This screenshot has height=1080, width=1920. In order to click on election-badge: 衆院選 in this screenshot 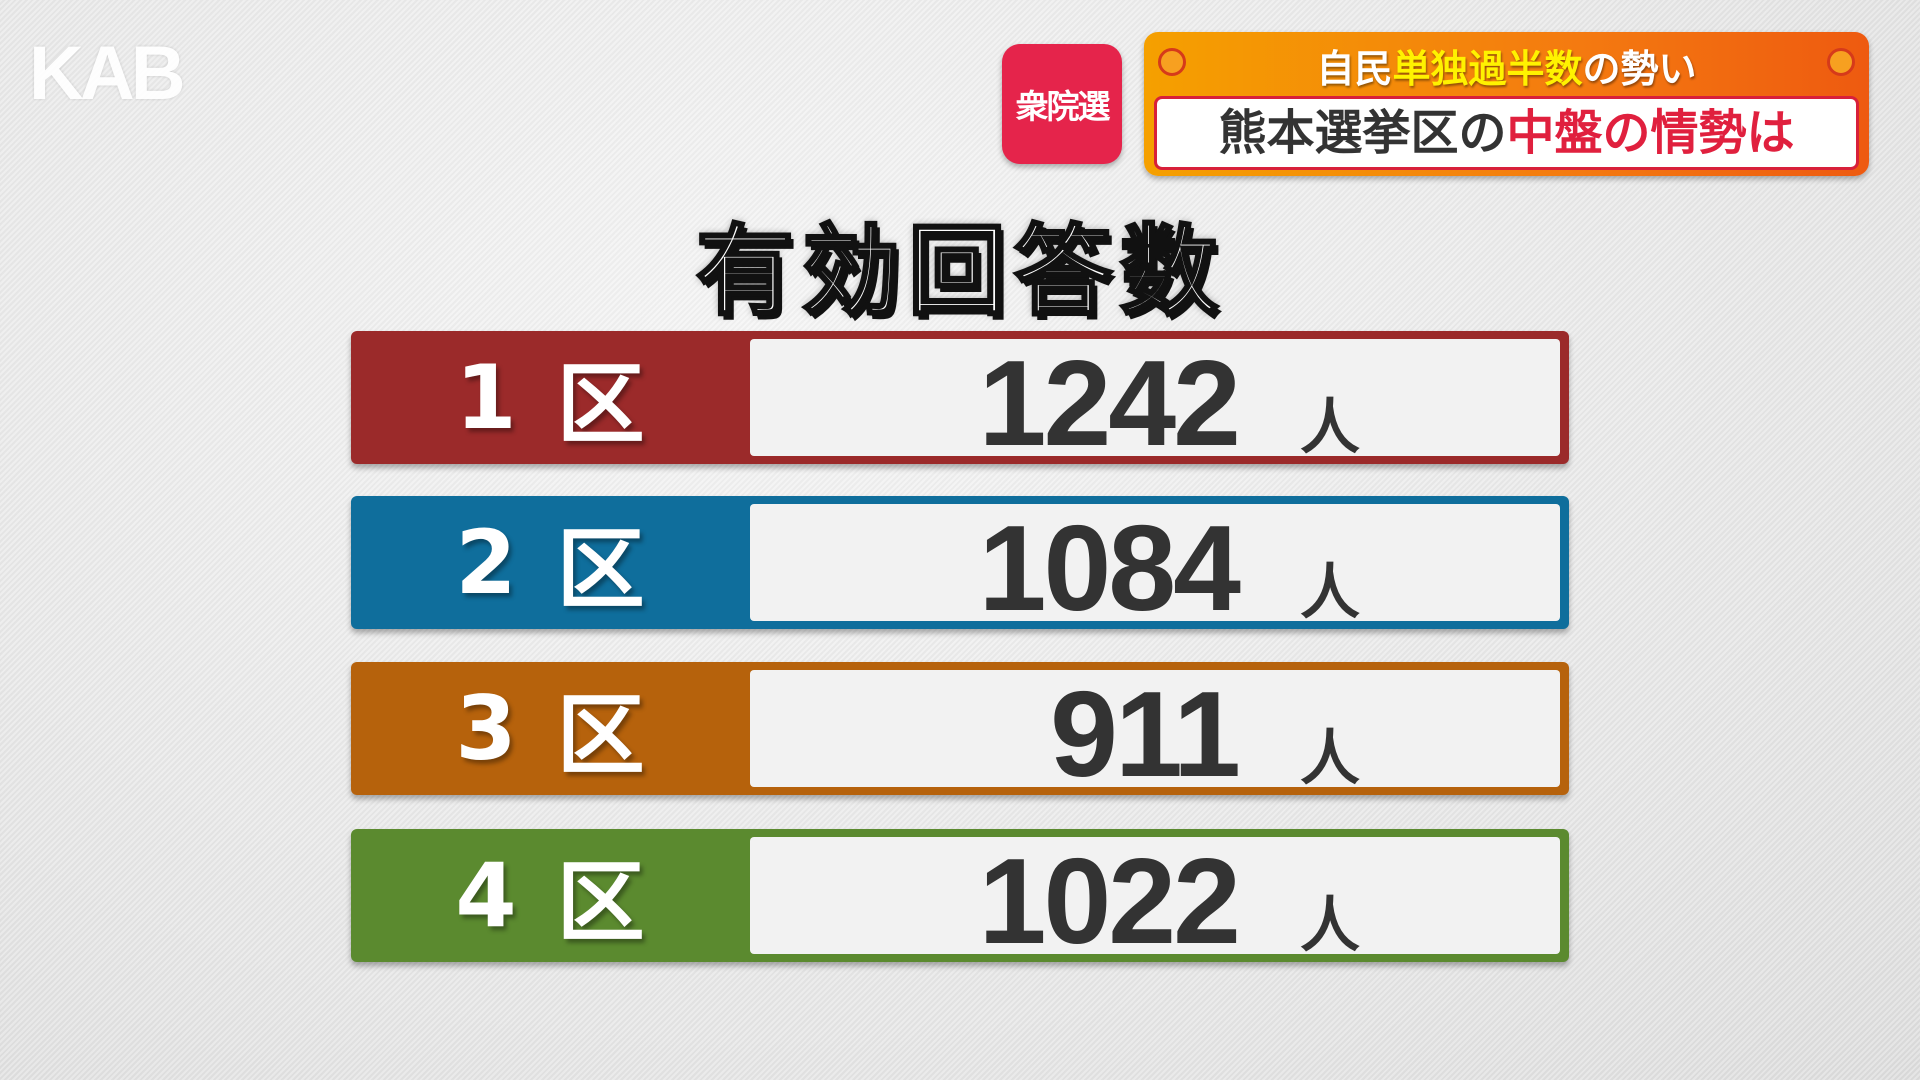, I will do `click(1062, 104)`.